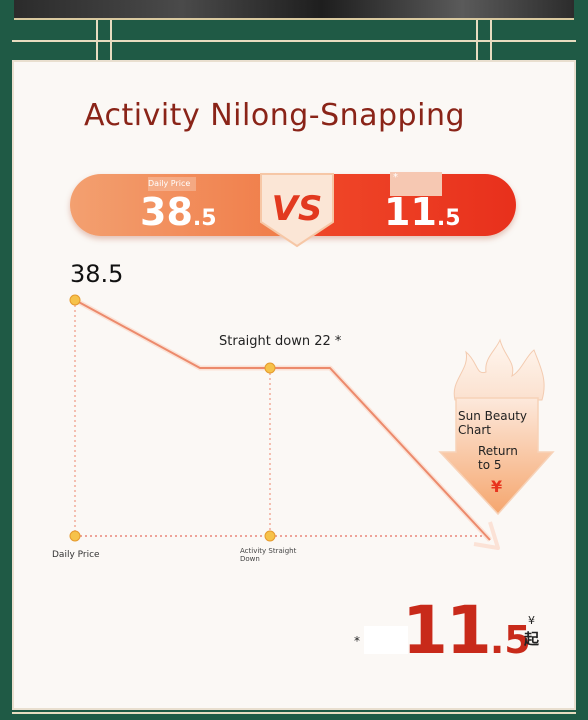 The height and width of the screenshot is (720, 588). I want to click on currency-symbol: ¥, so click(531, 620).